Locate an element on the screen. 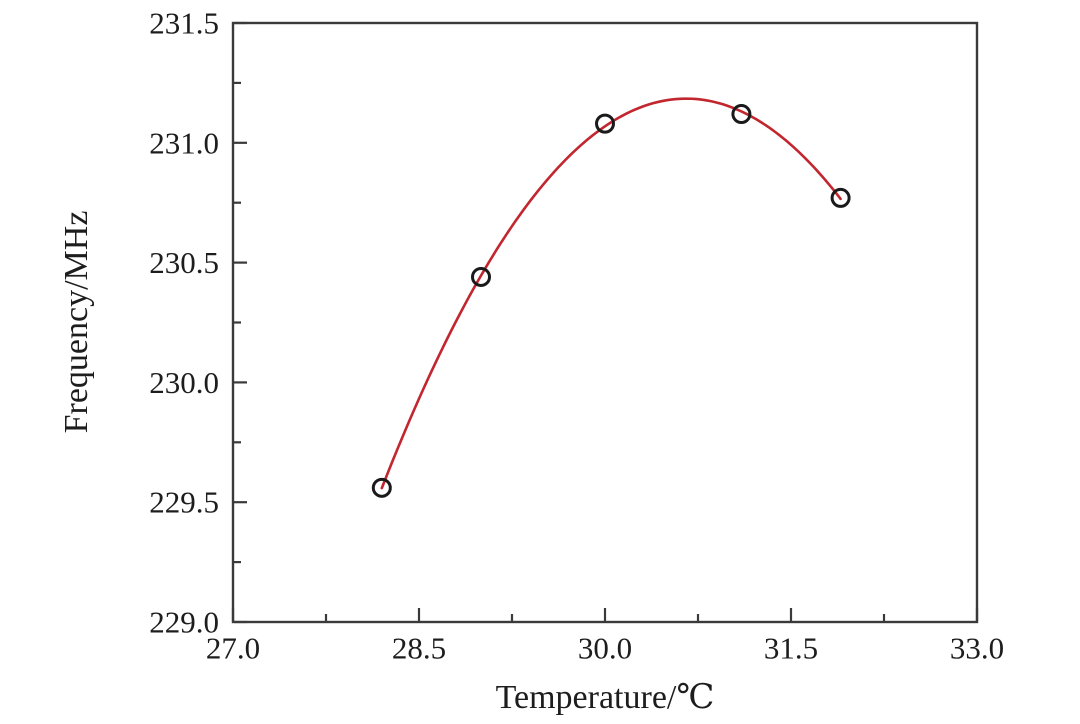 This screenshot has height=724, width=1080. y-tick-label: 231.0 is located at coordinates (184, 142).